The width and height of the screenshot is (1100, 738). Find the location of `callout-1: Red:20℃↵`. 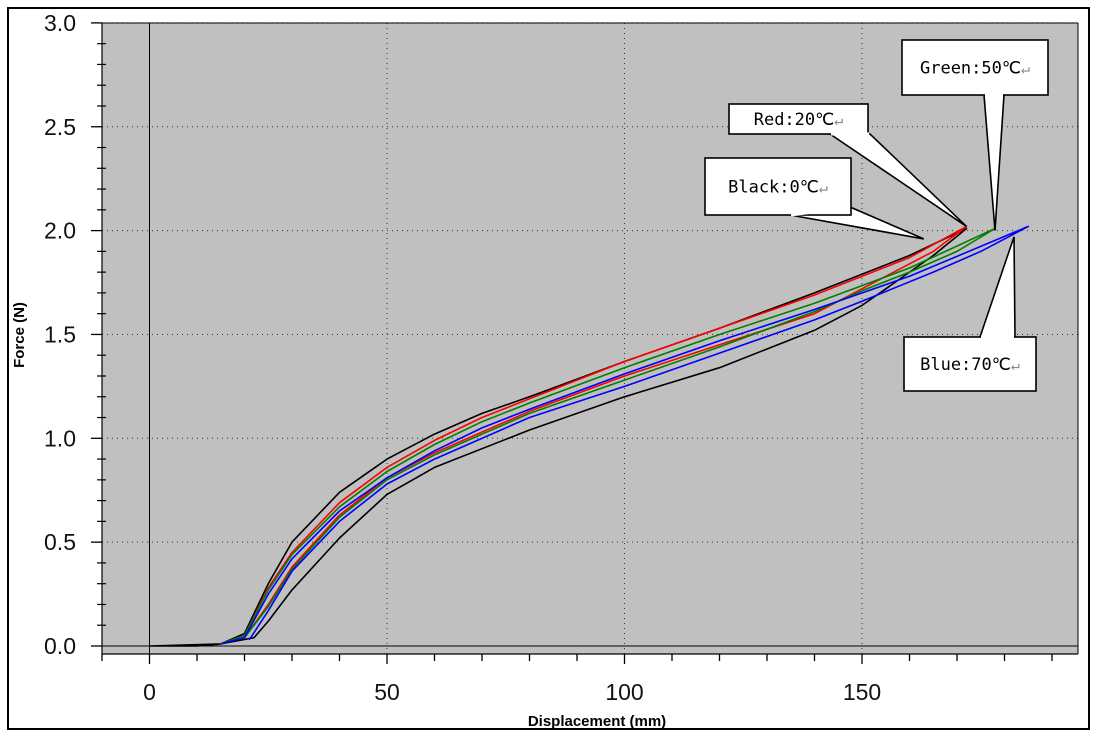

callout-1: Red:20℃↵ is located at coordinates (848, 165).